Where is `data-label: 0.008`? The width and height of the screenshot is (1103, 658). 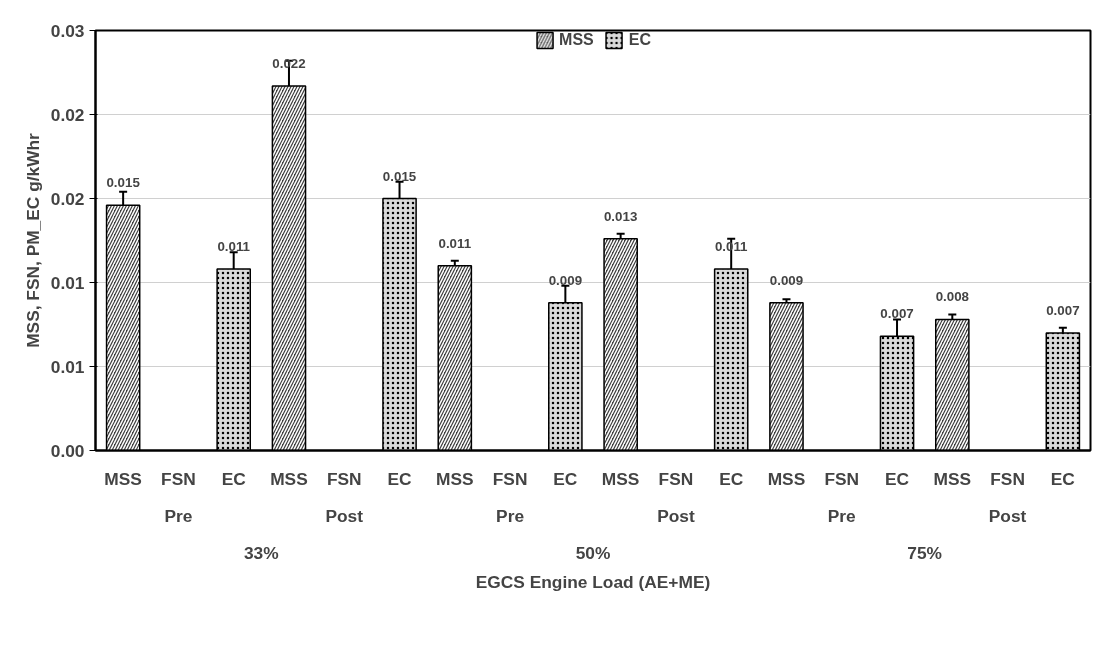 data-label: 0.008 is located at coordinates (952, 297).